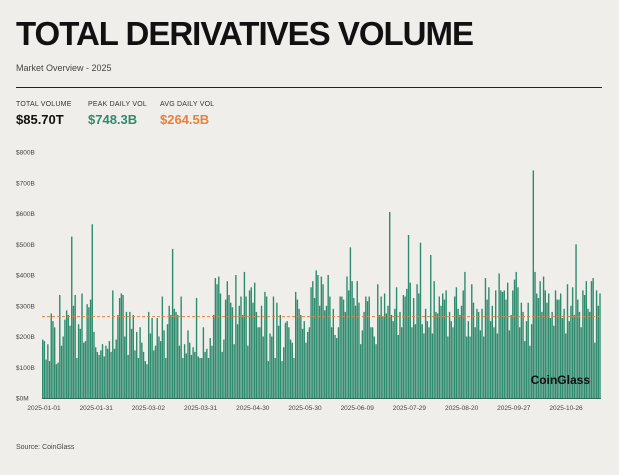  What do you see at coordinates (561, 380) in the screenshot?
I see `coinglass-watermark: CoinGlass` at bounding box center [561, 380].